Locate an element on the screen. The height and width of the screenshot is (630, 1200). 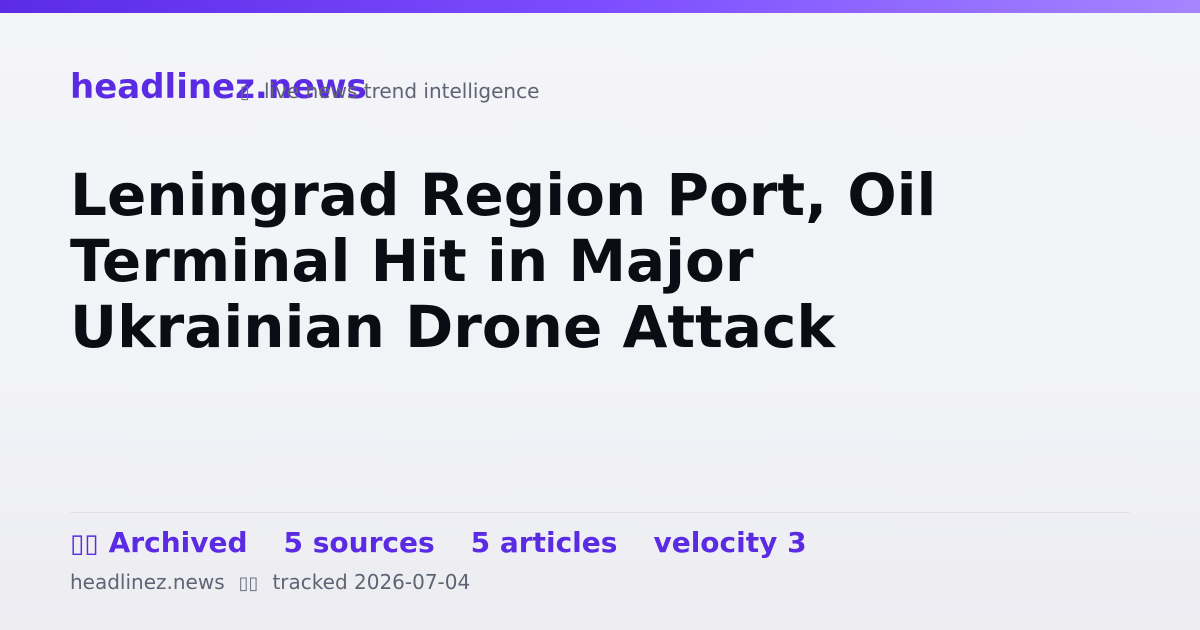
tagline-text: live news trend intelligence is located at coordinates (402, 91).